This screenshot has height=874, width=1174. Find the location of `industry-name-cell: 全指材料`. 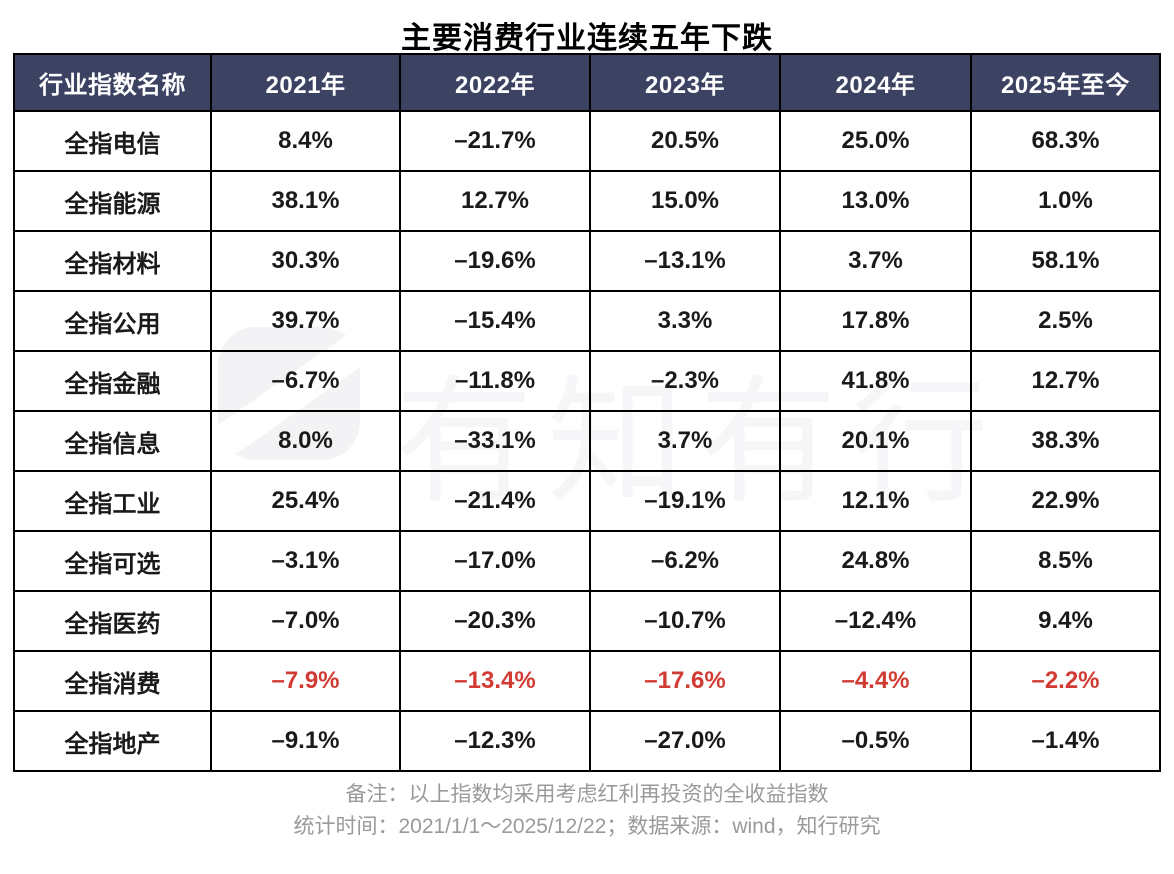

industry-name-cell: 全指材料 is located at coordinates (112, 261).